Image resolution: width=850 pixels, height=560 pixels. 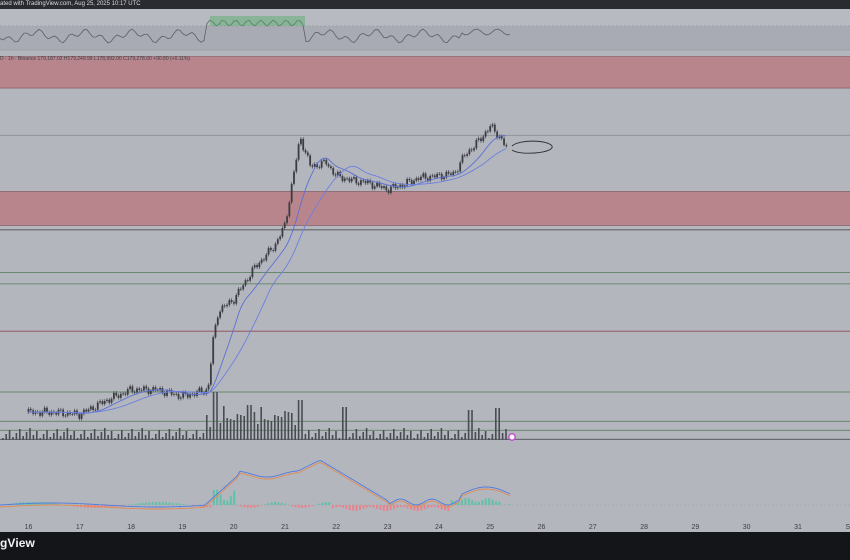 I want to click on time-axis-label: 27, so click(x=592, y=527).